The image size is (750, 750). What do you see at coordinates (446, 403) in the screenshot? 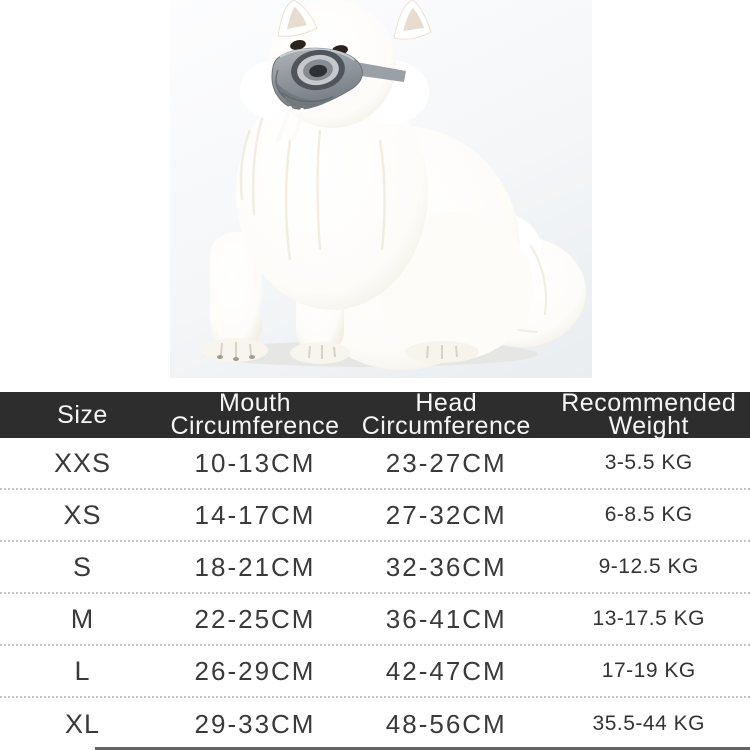
I see `header-head-line1: Head` at bounding box center [446, 403].